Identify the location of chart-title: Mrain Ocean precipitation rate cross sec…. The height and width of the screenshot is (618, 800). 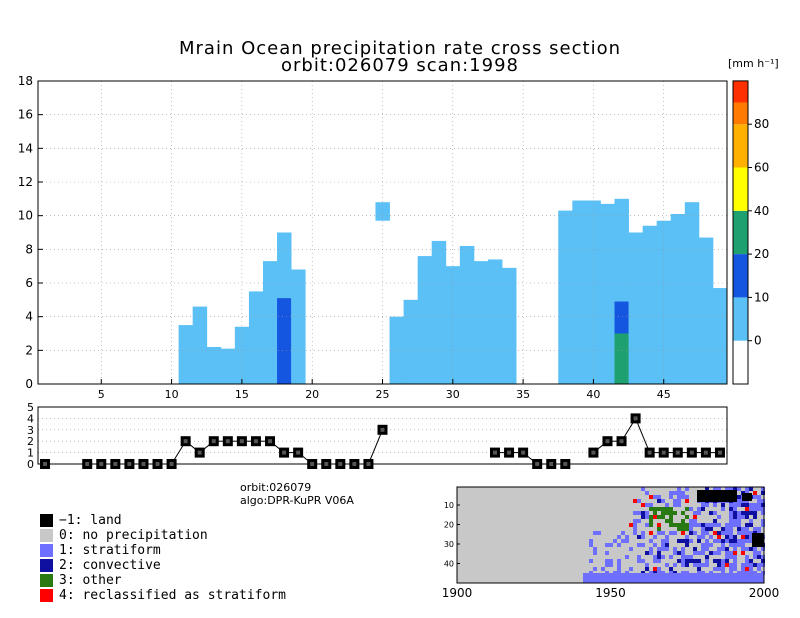
(399, 48).